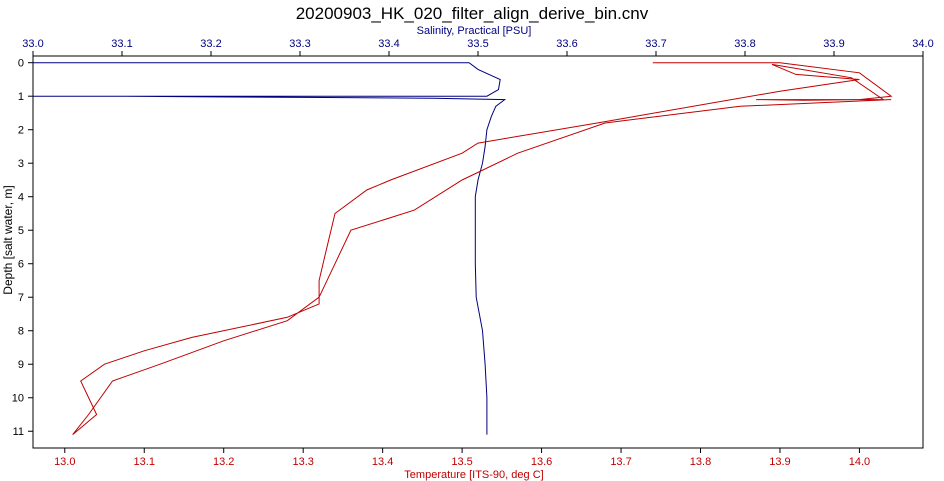 Image resolution: width=944 pixels, height=481 pixels. What do you see at coordinates (8, 239) in the screenshot?
I see `y-axis-label: Depth [salt water, m]` at bounding box center [8, 239].